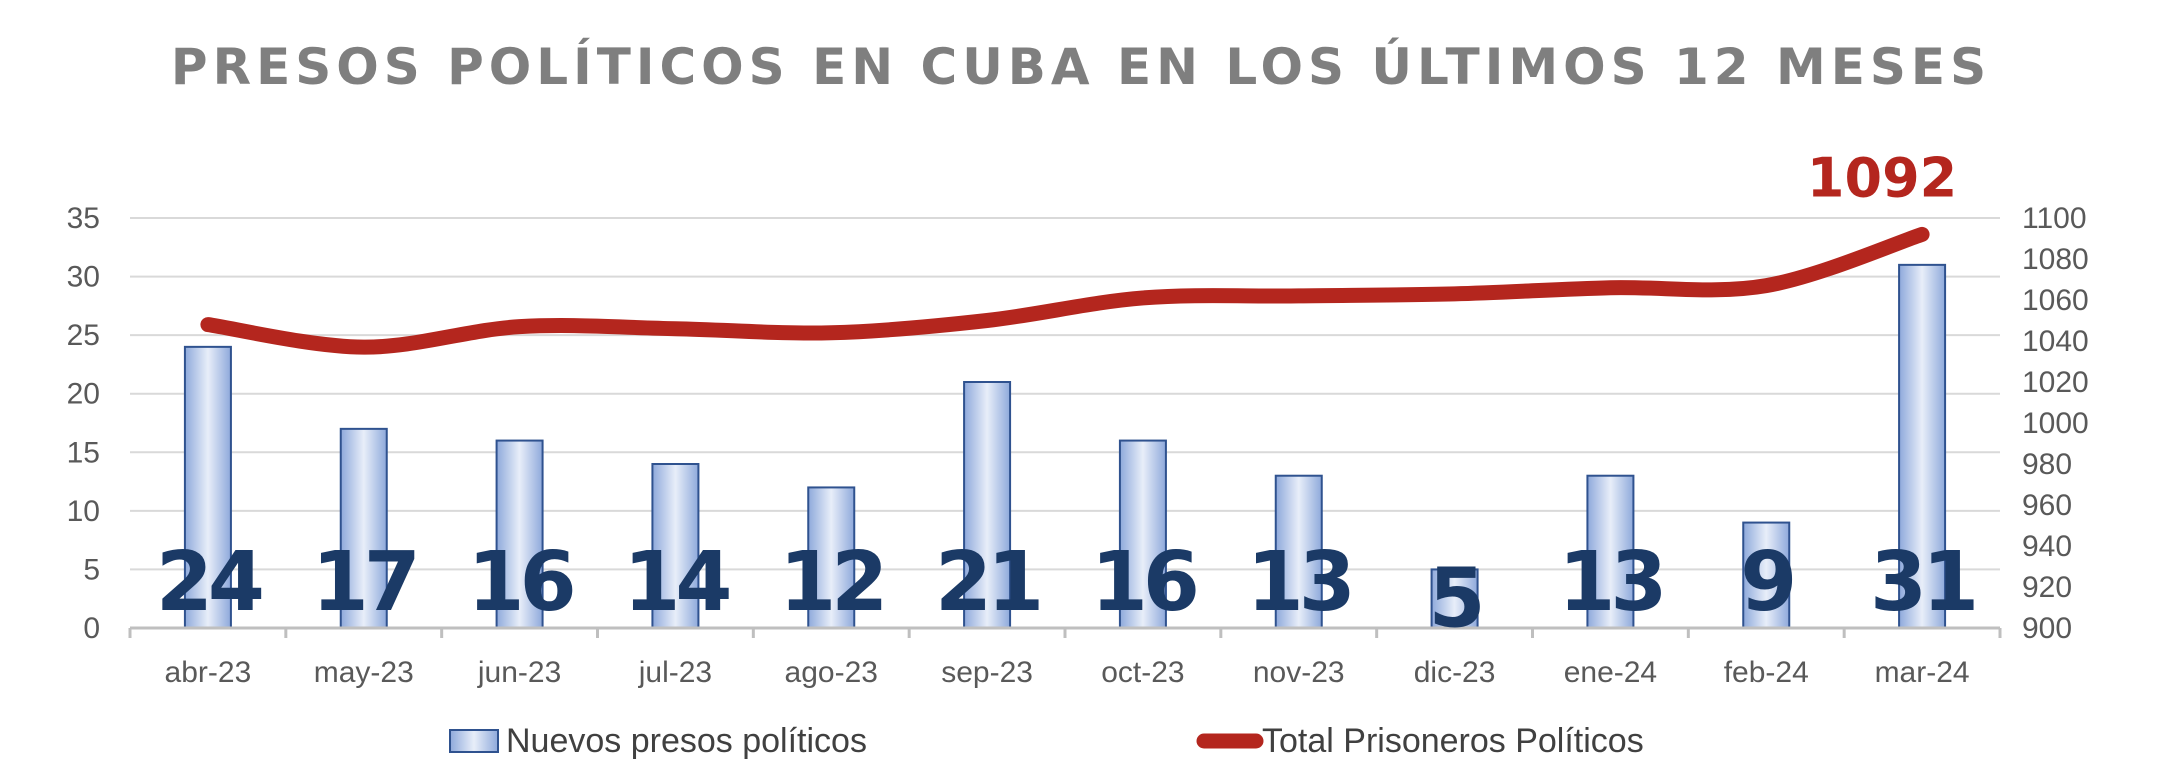  I want to click on bar-data-label: 5, so click(1455, 599).